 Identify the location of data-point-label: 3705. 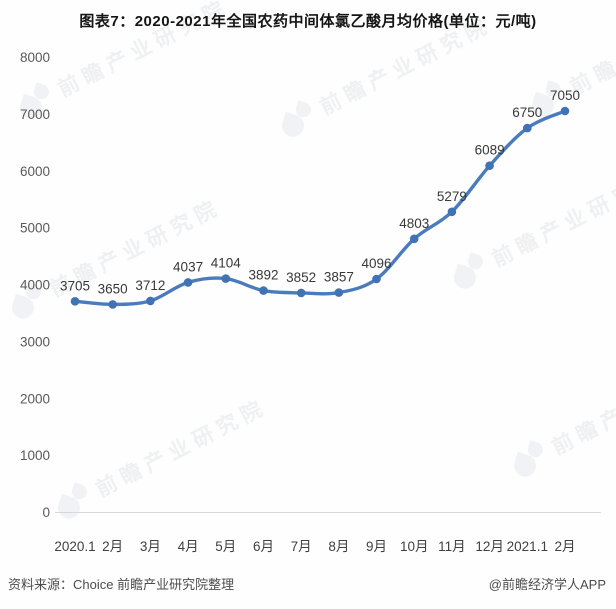
(75, 285).